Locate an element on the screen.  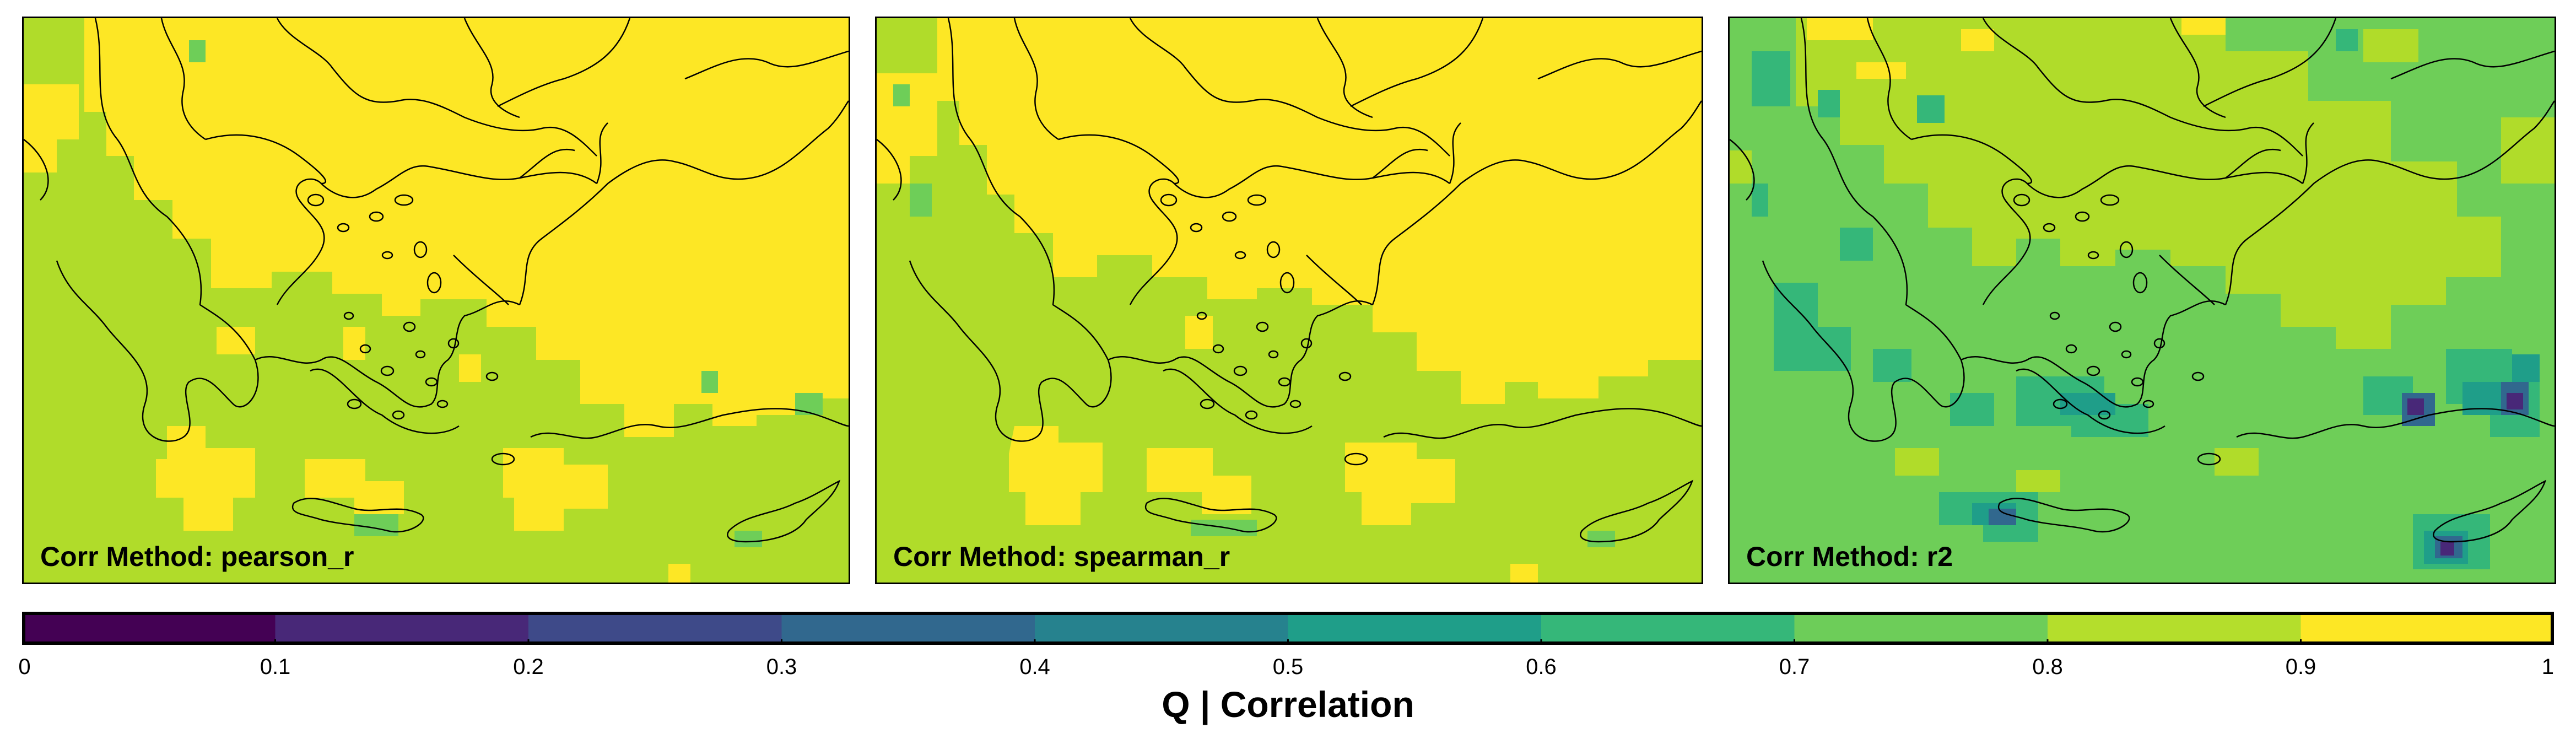
panel-label: Corr Method: spearman_r is located at coordinates (1061, 556).